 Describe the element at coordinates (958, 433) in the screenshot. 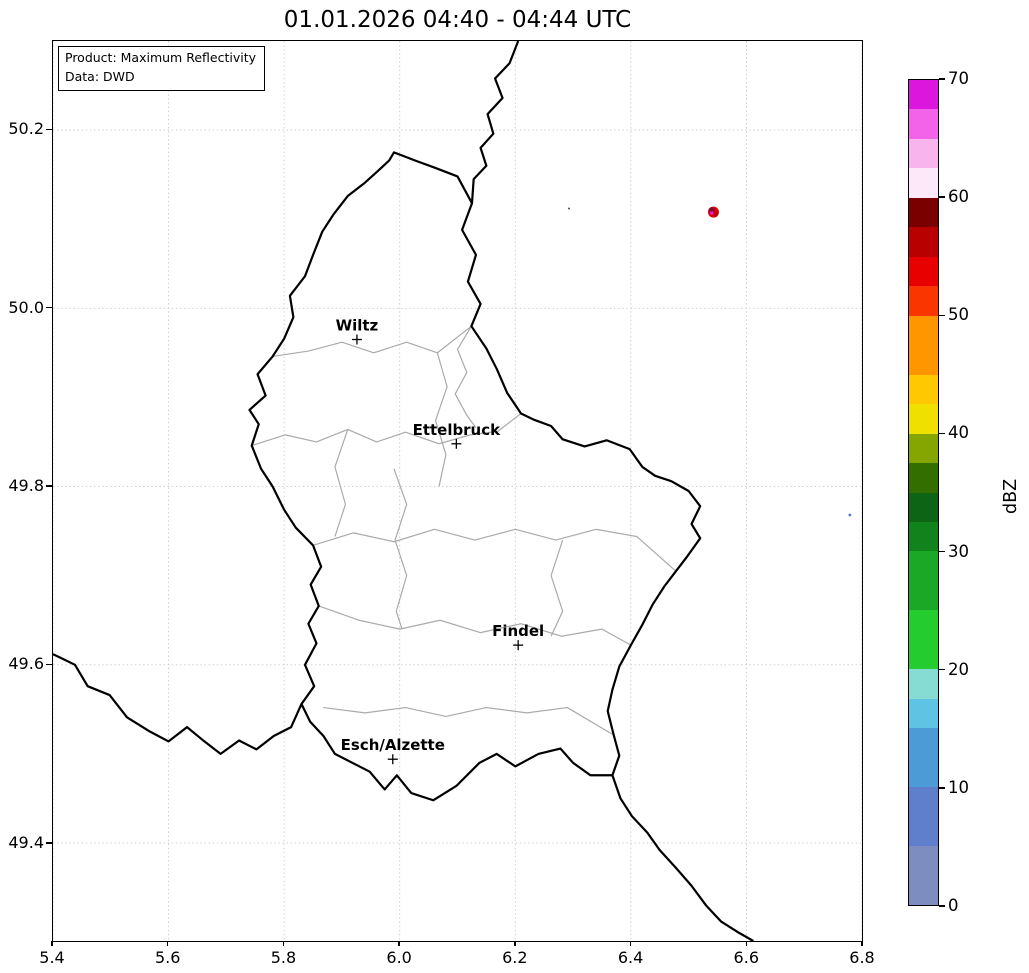

I see `colorbar-tick-label: 40` at that location.